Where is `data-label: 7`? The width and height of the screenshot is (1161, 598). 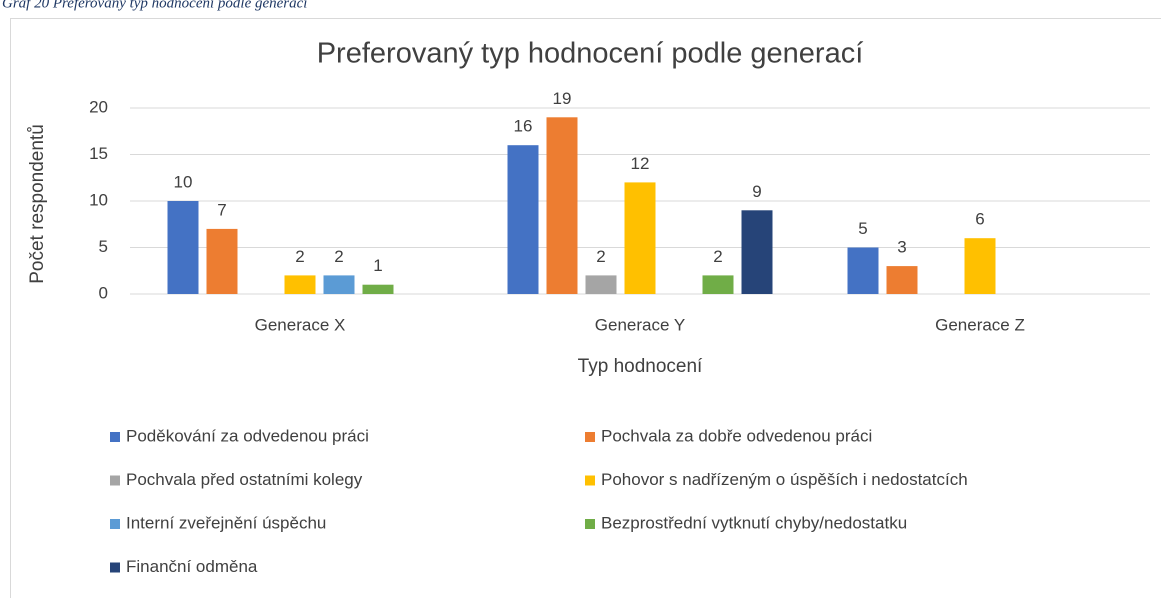
data-label: 7 is located at coordinates (221, 209).